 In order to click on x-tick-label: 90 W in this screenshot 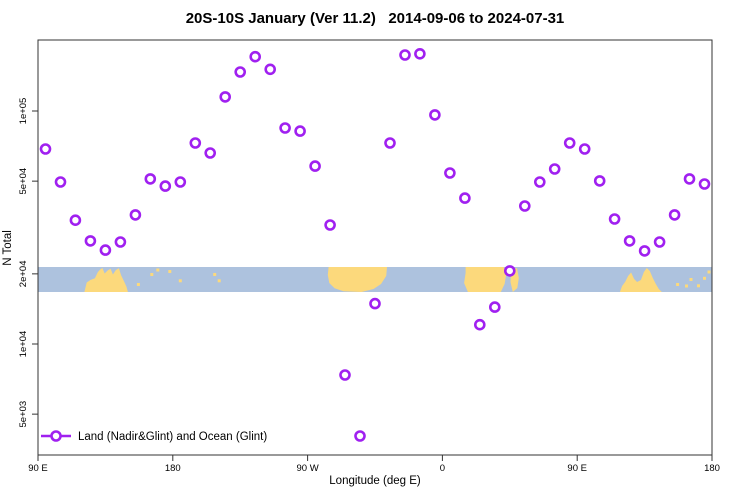, I will do `click(308, 468)`.